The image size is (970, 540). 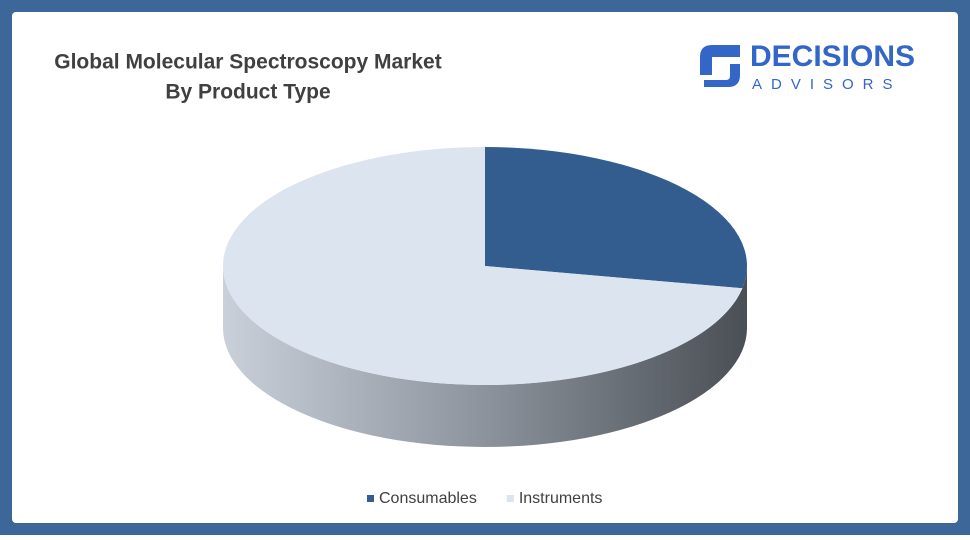 What do you see at coordinates (247, 92) in the screenshot?
I see `chart-subtitle: By Product Type` at bounding box center [247, 92].